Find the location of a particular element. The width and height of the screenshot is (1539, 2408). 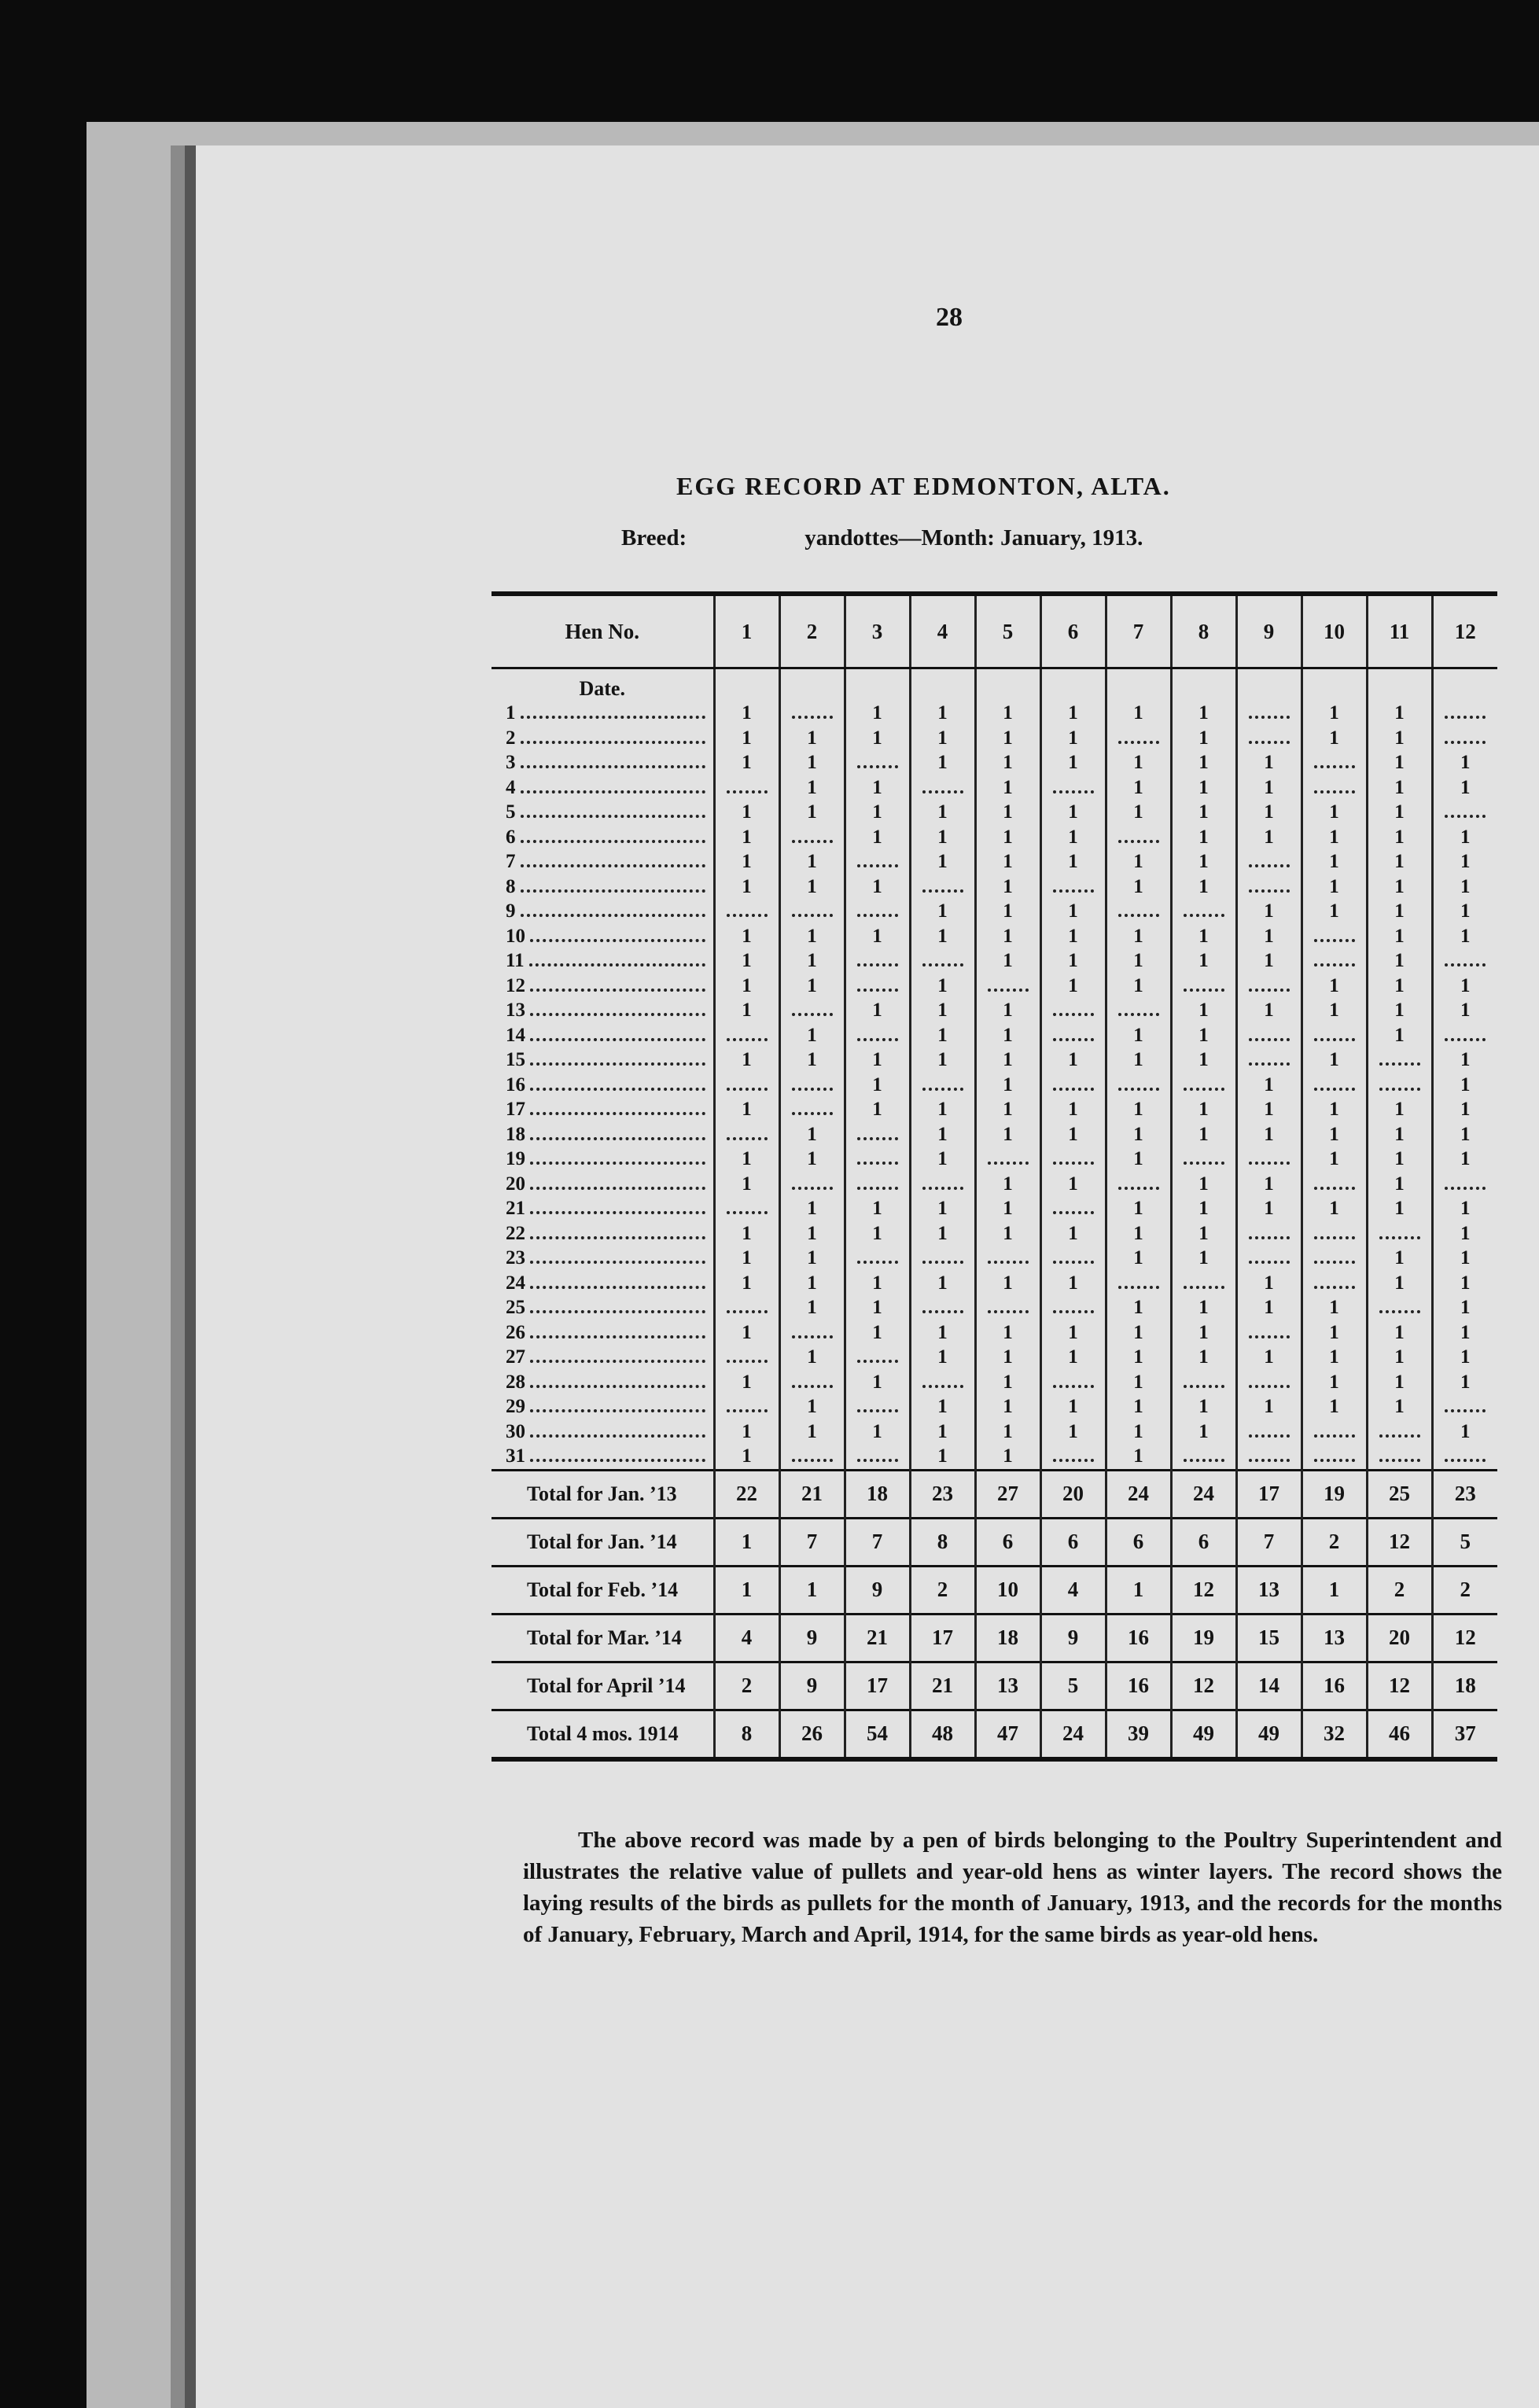

date: 26 is located at coordinates (515, 1332).